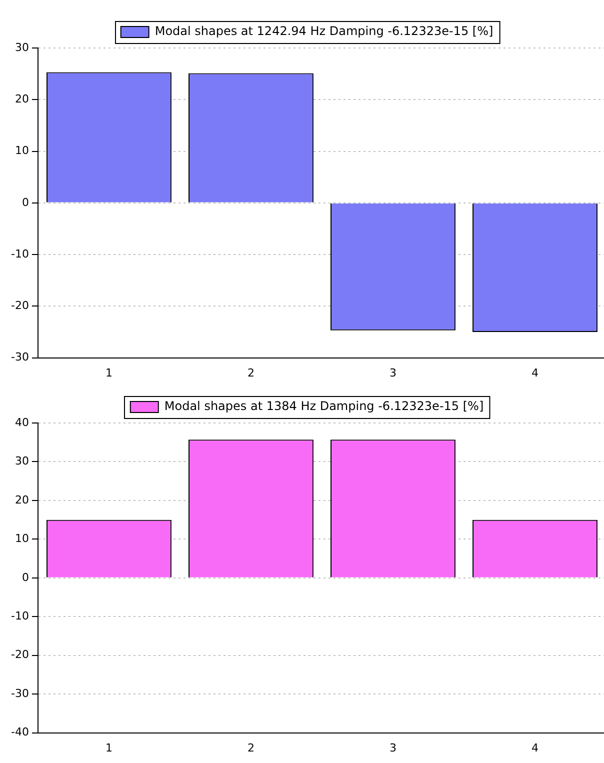 This screenshot has height=763, width=604. Describe the element at coordinates (324, 31) in the screenshot. I see `legend-label: Modal shapes at 1242.94 Hz Damping -6.12323e-15 [%]` at that location.